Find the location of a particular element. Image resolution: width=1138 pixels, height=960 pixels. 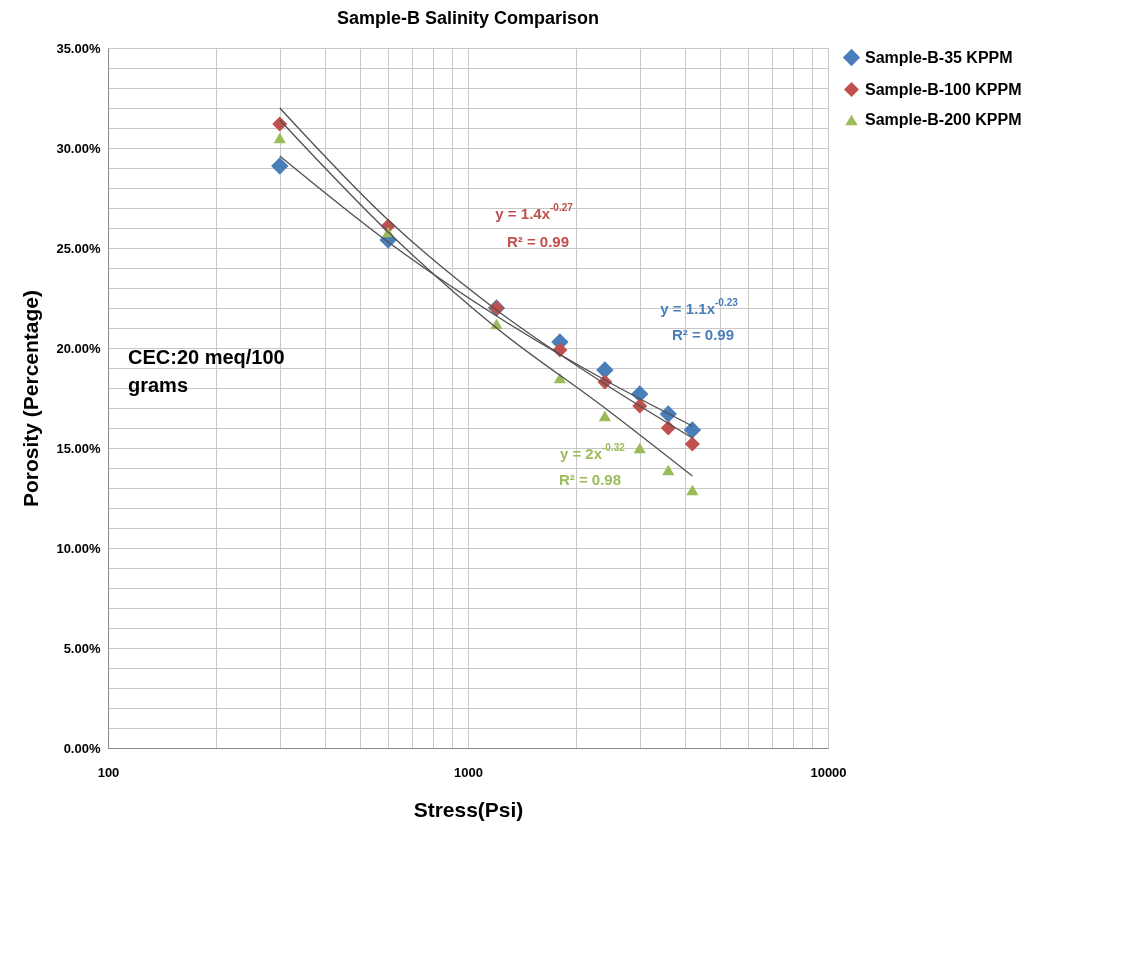

annotation: R² = 0.98 is located at coordinates (590, 479).